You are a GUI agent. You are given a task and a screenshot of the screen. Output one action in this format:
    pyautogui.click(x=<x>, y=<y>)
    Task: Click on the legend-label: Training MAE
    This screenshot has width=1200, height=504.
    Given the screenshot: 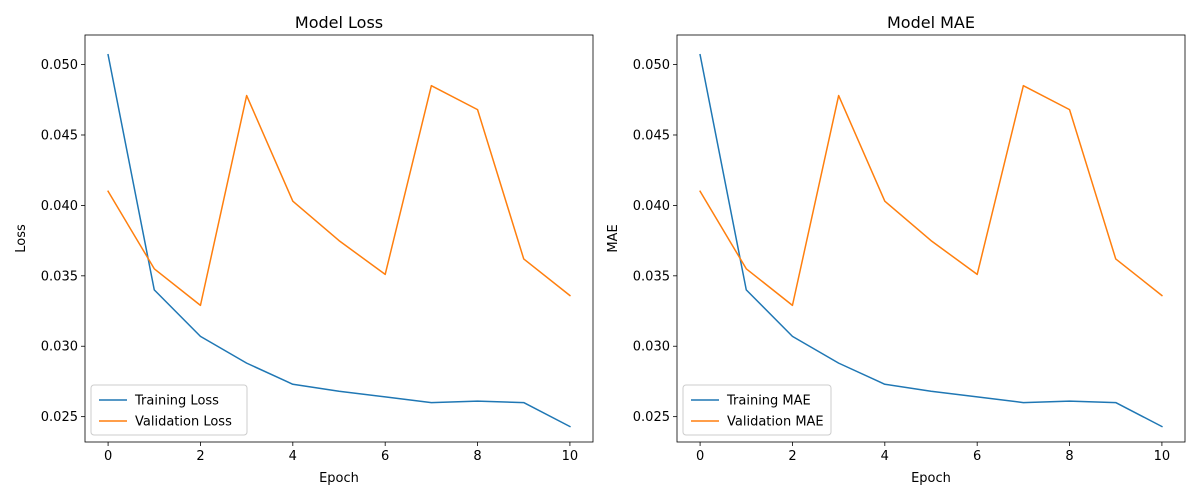 What is the action you would take?
    pyautogui.click(x=768, y=401)
    